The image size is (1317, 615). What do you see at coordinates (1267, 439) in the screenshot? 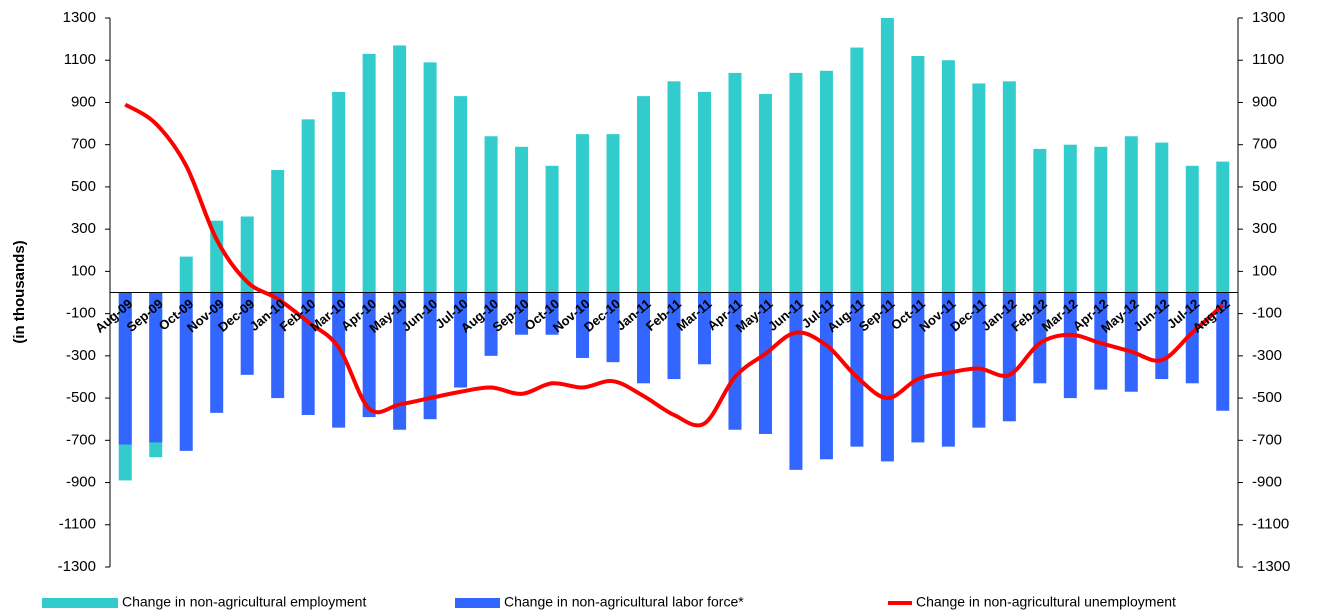
I see `y2-tick-label: -700` at bounding box center [1267, 439].